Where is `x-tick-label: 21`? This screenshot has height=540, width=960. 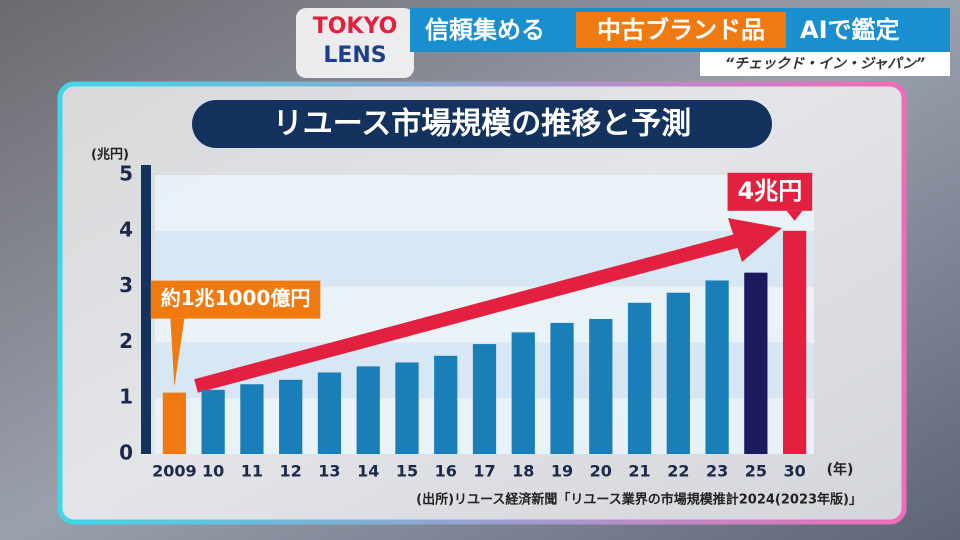
x-tick-label: 21 is located at coordinates (639, 471).